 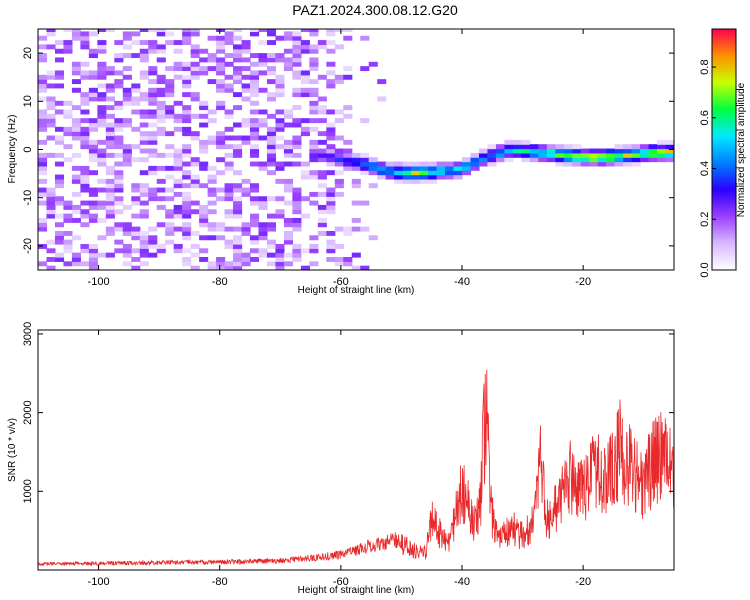 I want to click on spectrogram-x-axis-title: Height of straight line (km), so click(x=356, y=290).